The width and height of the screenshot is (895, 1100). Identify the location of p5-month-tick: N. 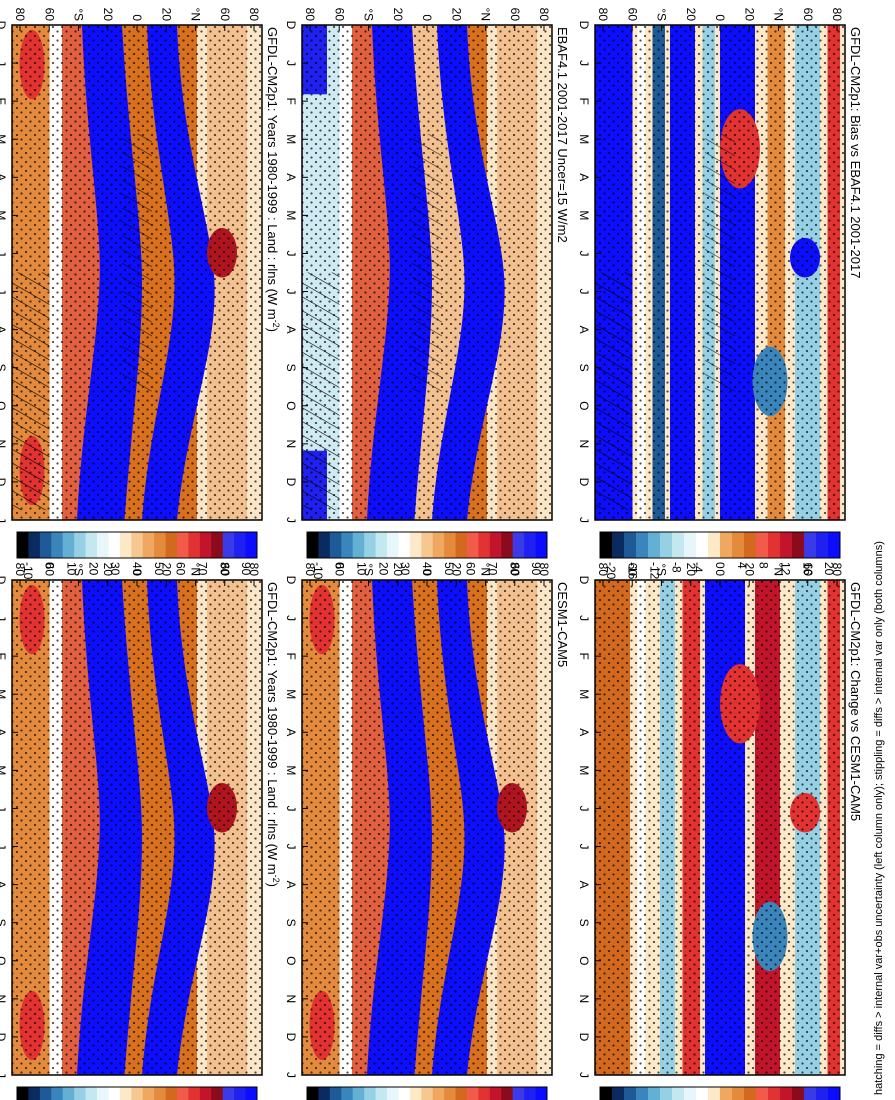
(584, 444).